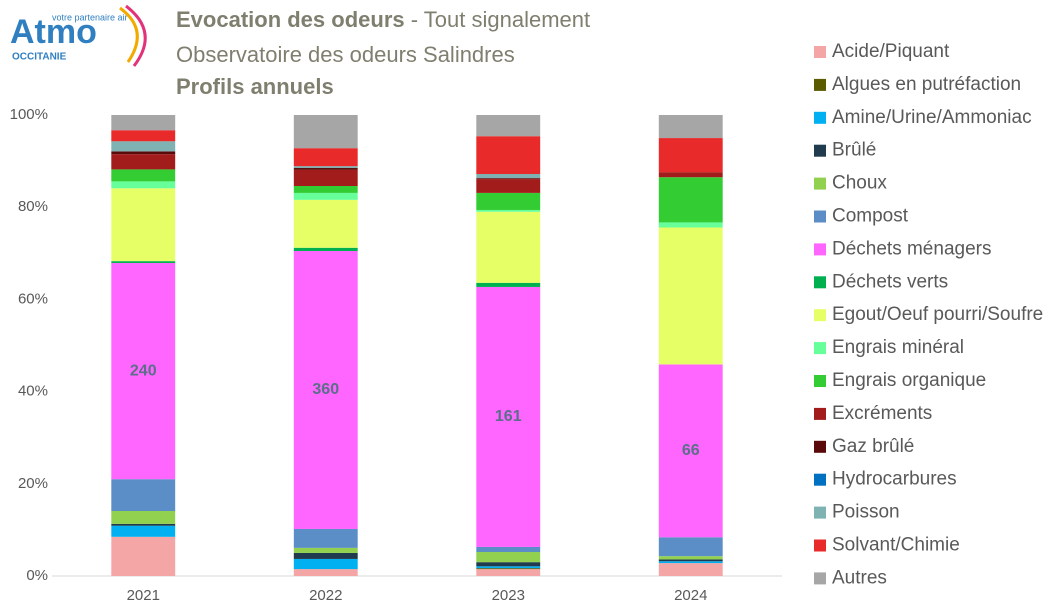 Image resolution: width=1059 pixels, height=607 pixels. I want to click on legend-label: Engrais organique, so click(909, 380).